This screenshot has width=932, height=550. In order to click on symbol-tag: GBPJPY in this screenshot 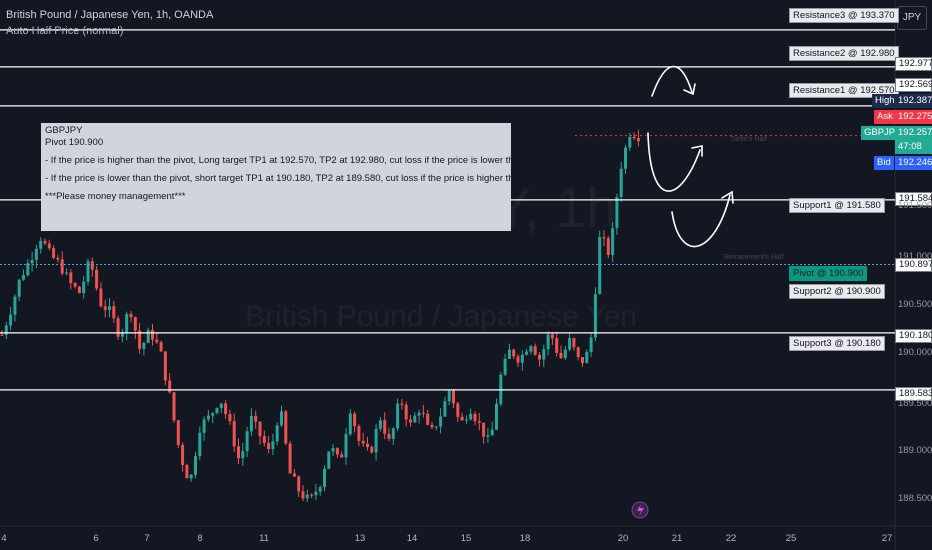, I will do `click(883, 133)`.